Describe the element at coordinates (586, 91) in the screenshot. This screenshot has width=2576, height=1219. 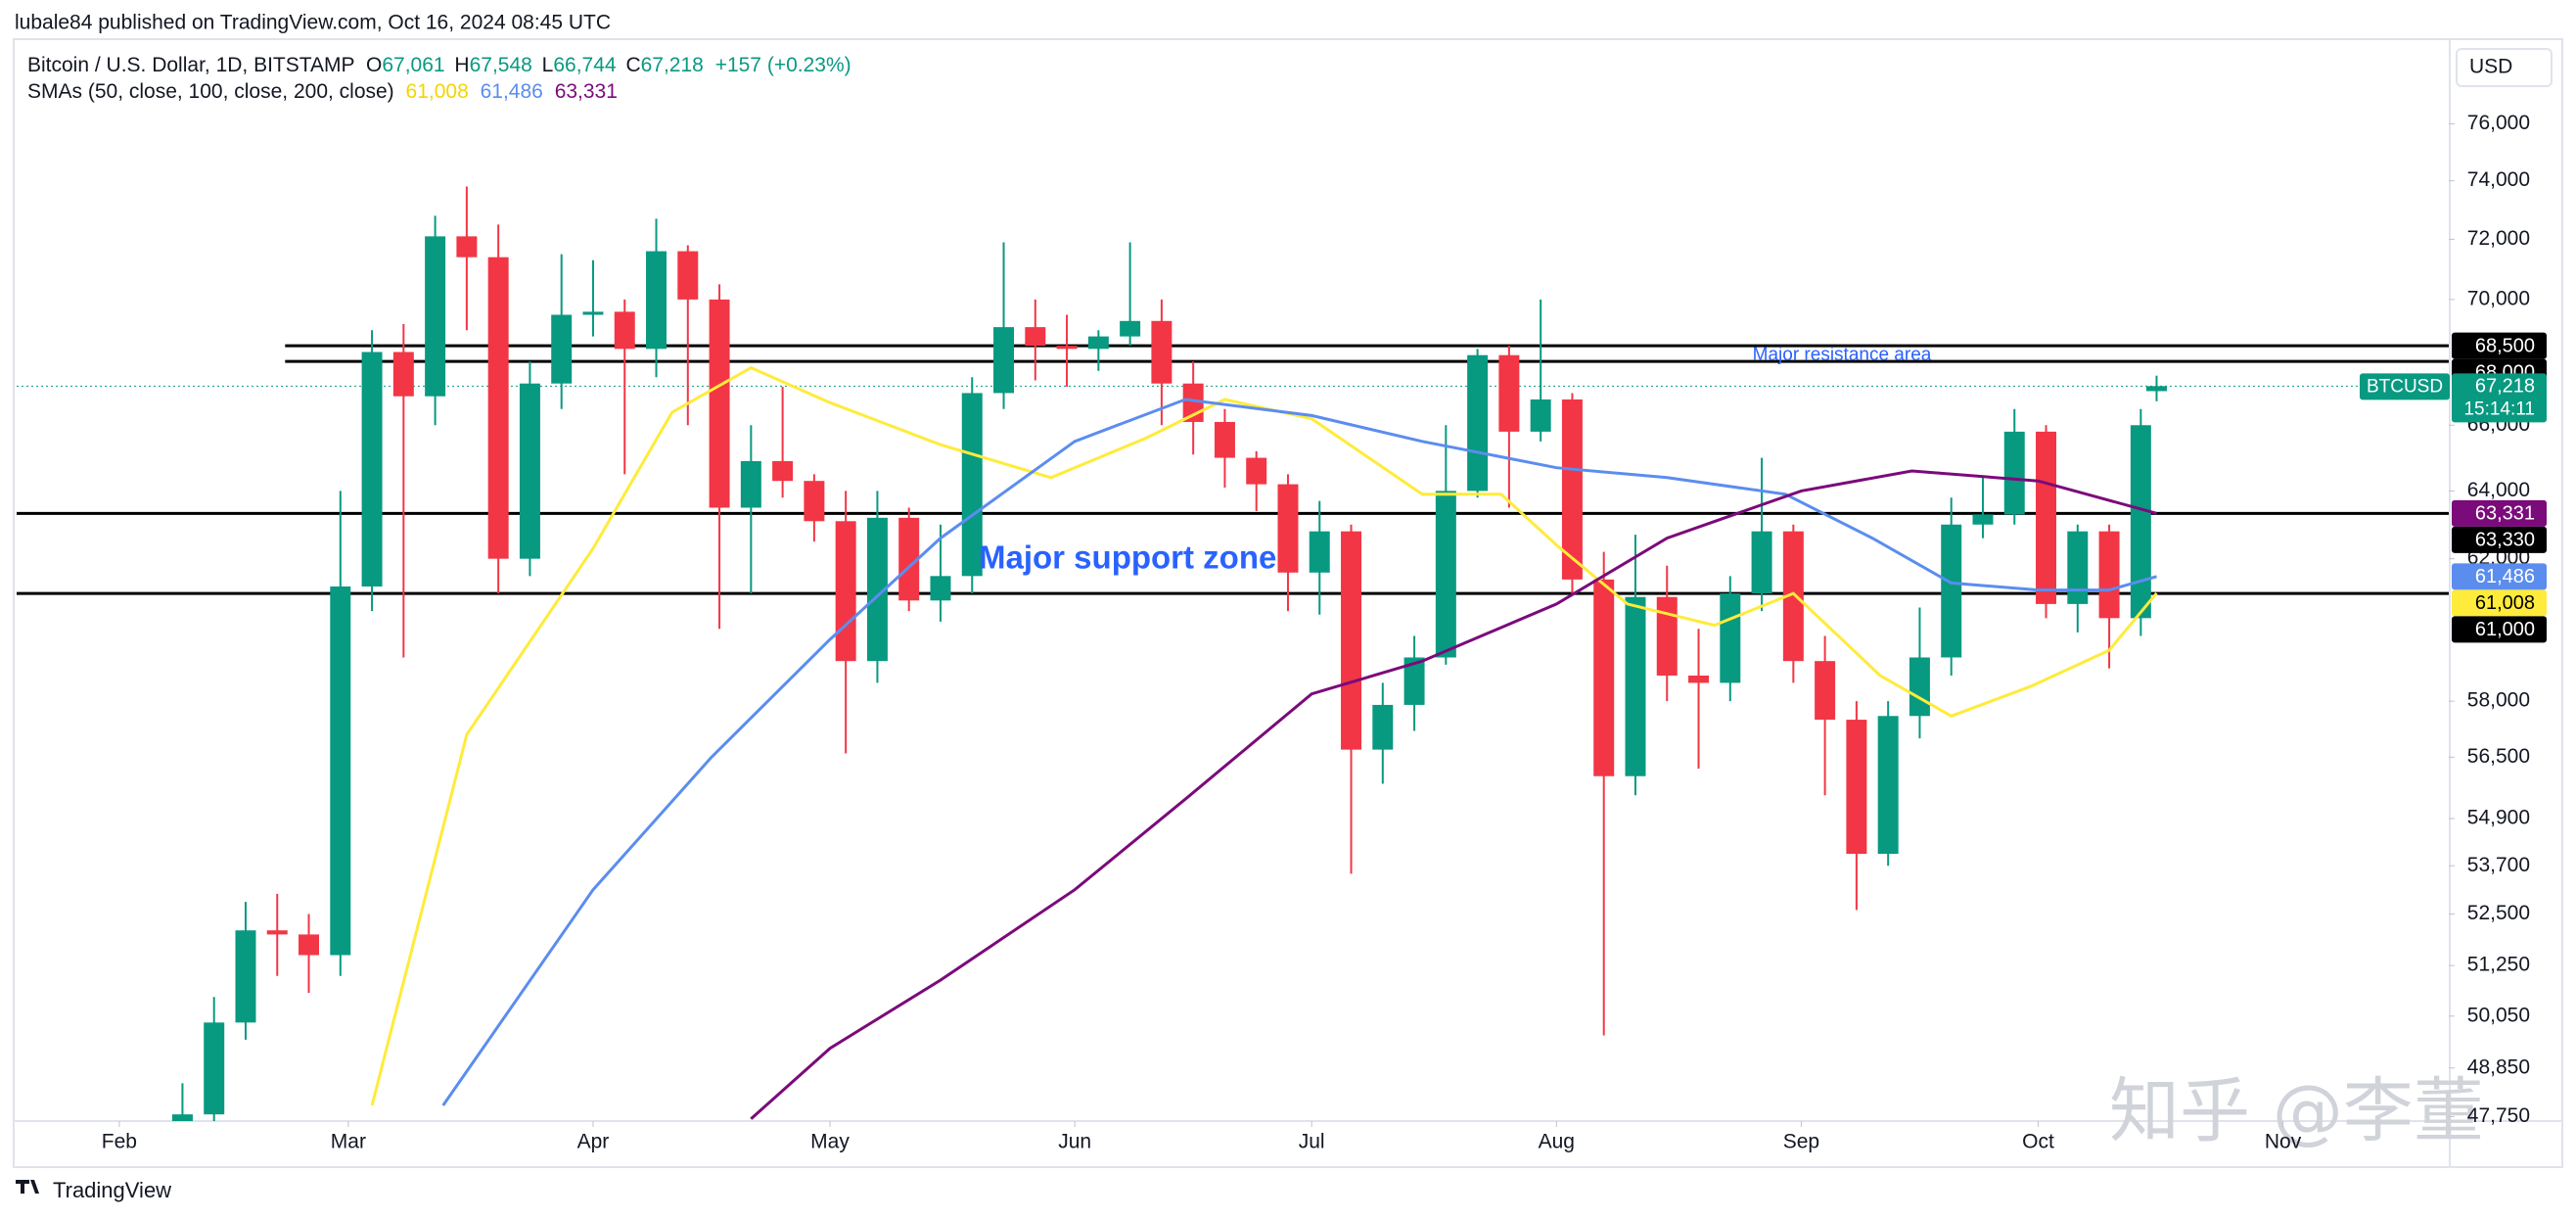
I see `sma-value: 63,331` at that location.